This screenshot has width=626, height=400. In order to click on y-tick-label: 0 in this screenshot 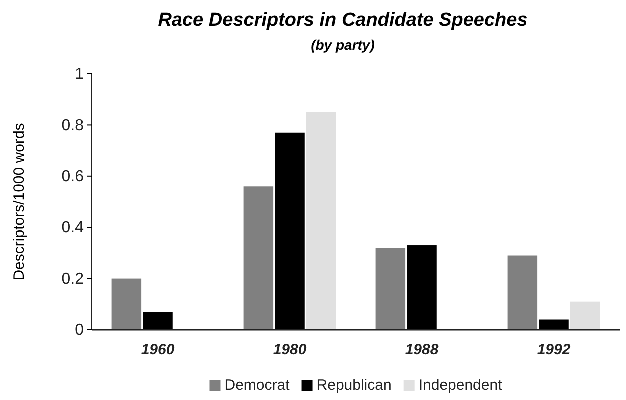, I will do `click(79, 331)`.